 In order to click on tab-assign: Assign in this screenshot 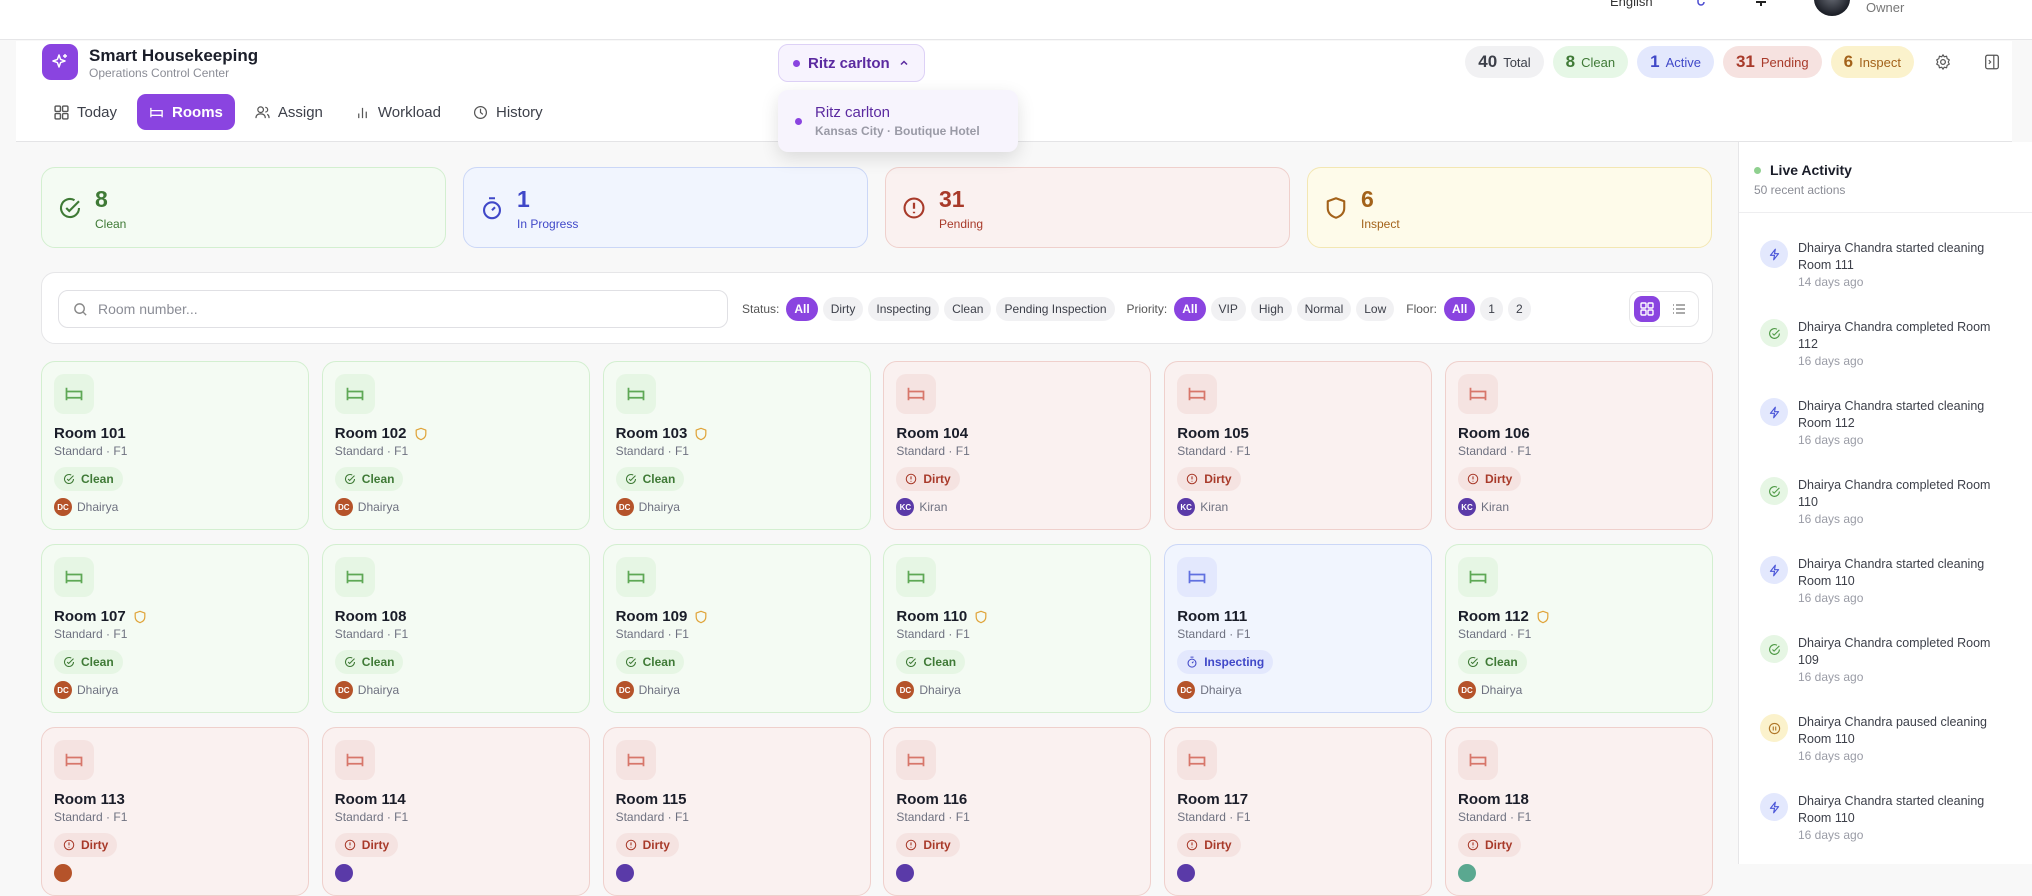, I will do `click(289, 112)`.